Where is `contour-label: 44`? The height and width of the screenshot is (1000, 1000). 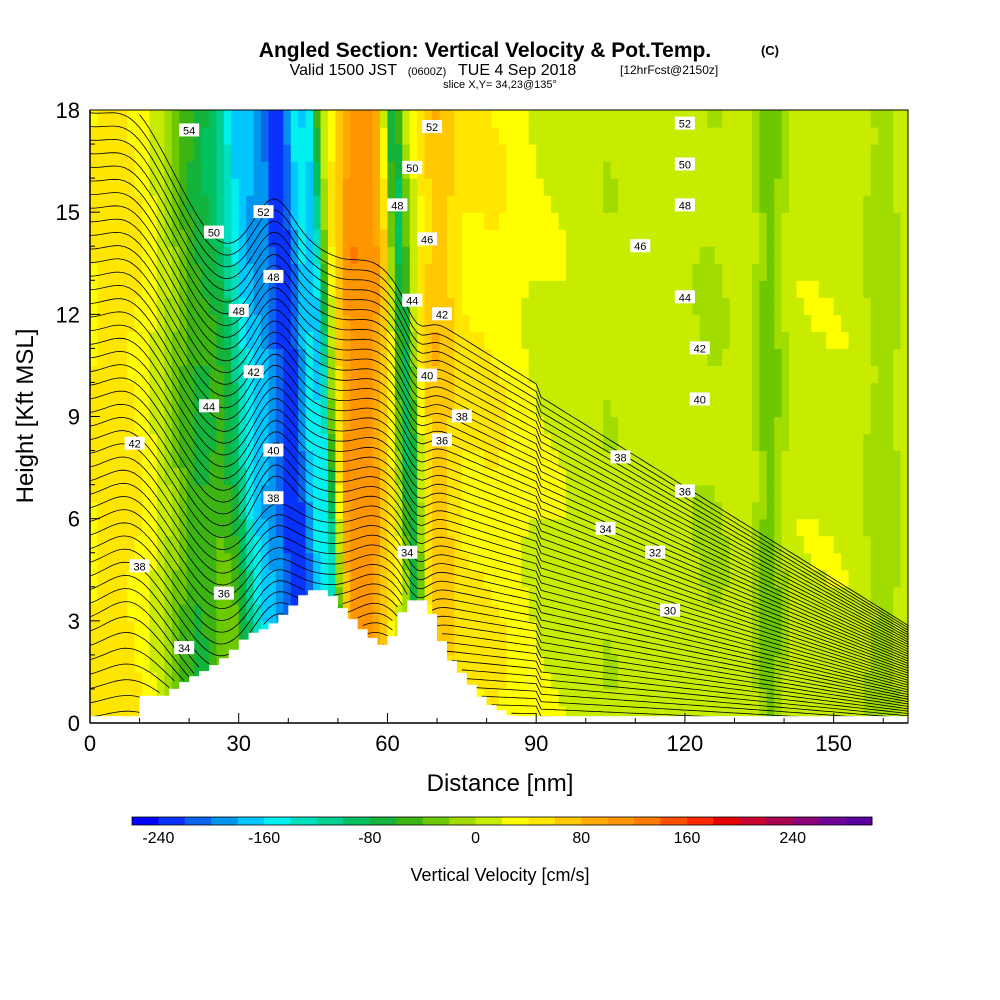
contour-label: 44 is located at coordinates (684, 297).